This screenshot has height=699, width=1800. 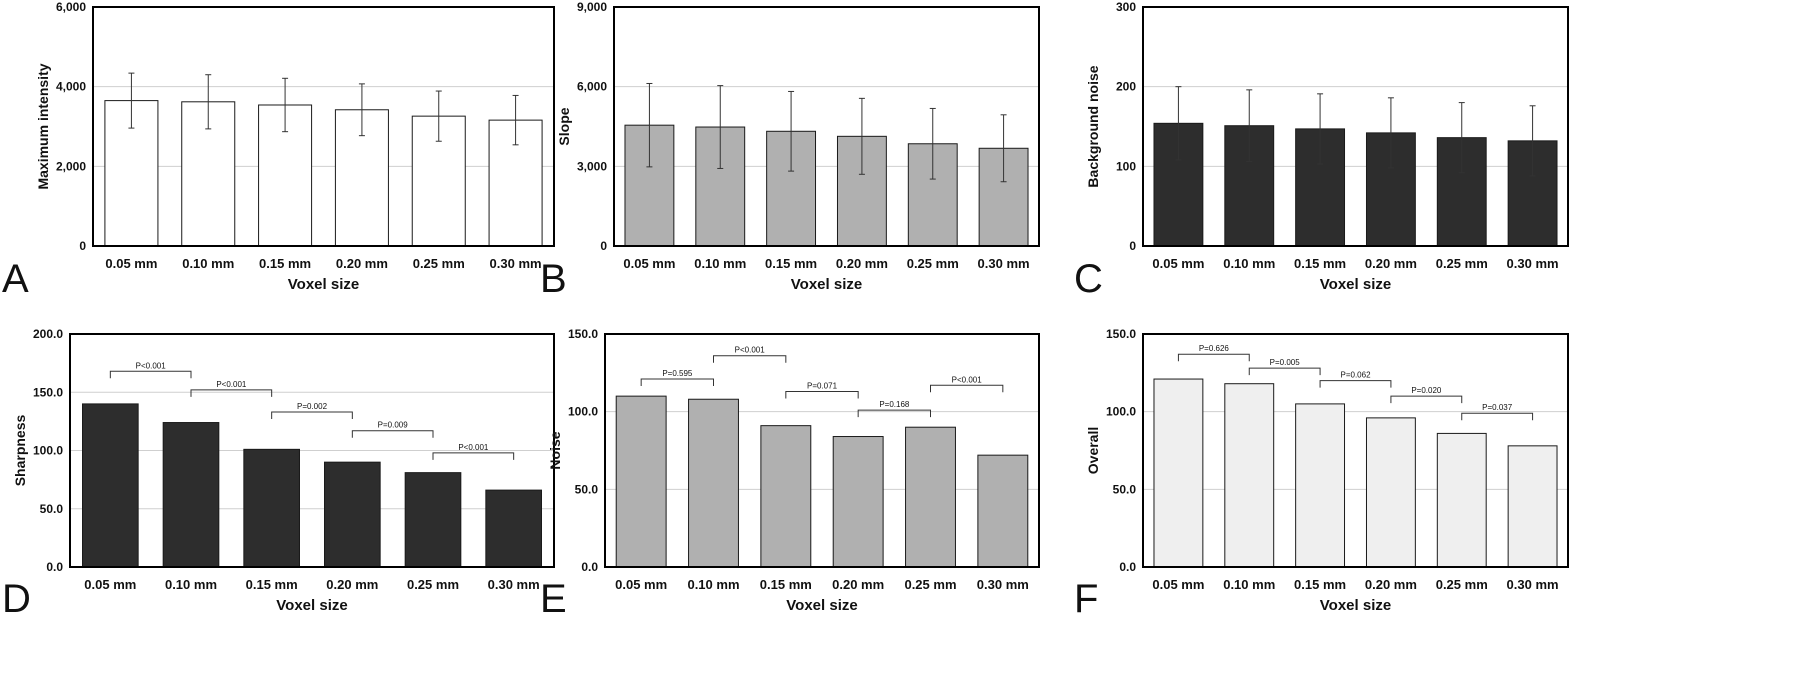 What do you see at coordinates (312, 406) in the screenshot?
I see `p-value-label: P=0.002` at bounding box center [312, 406].